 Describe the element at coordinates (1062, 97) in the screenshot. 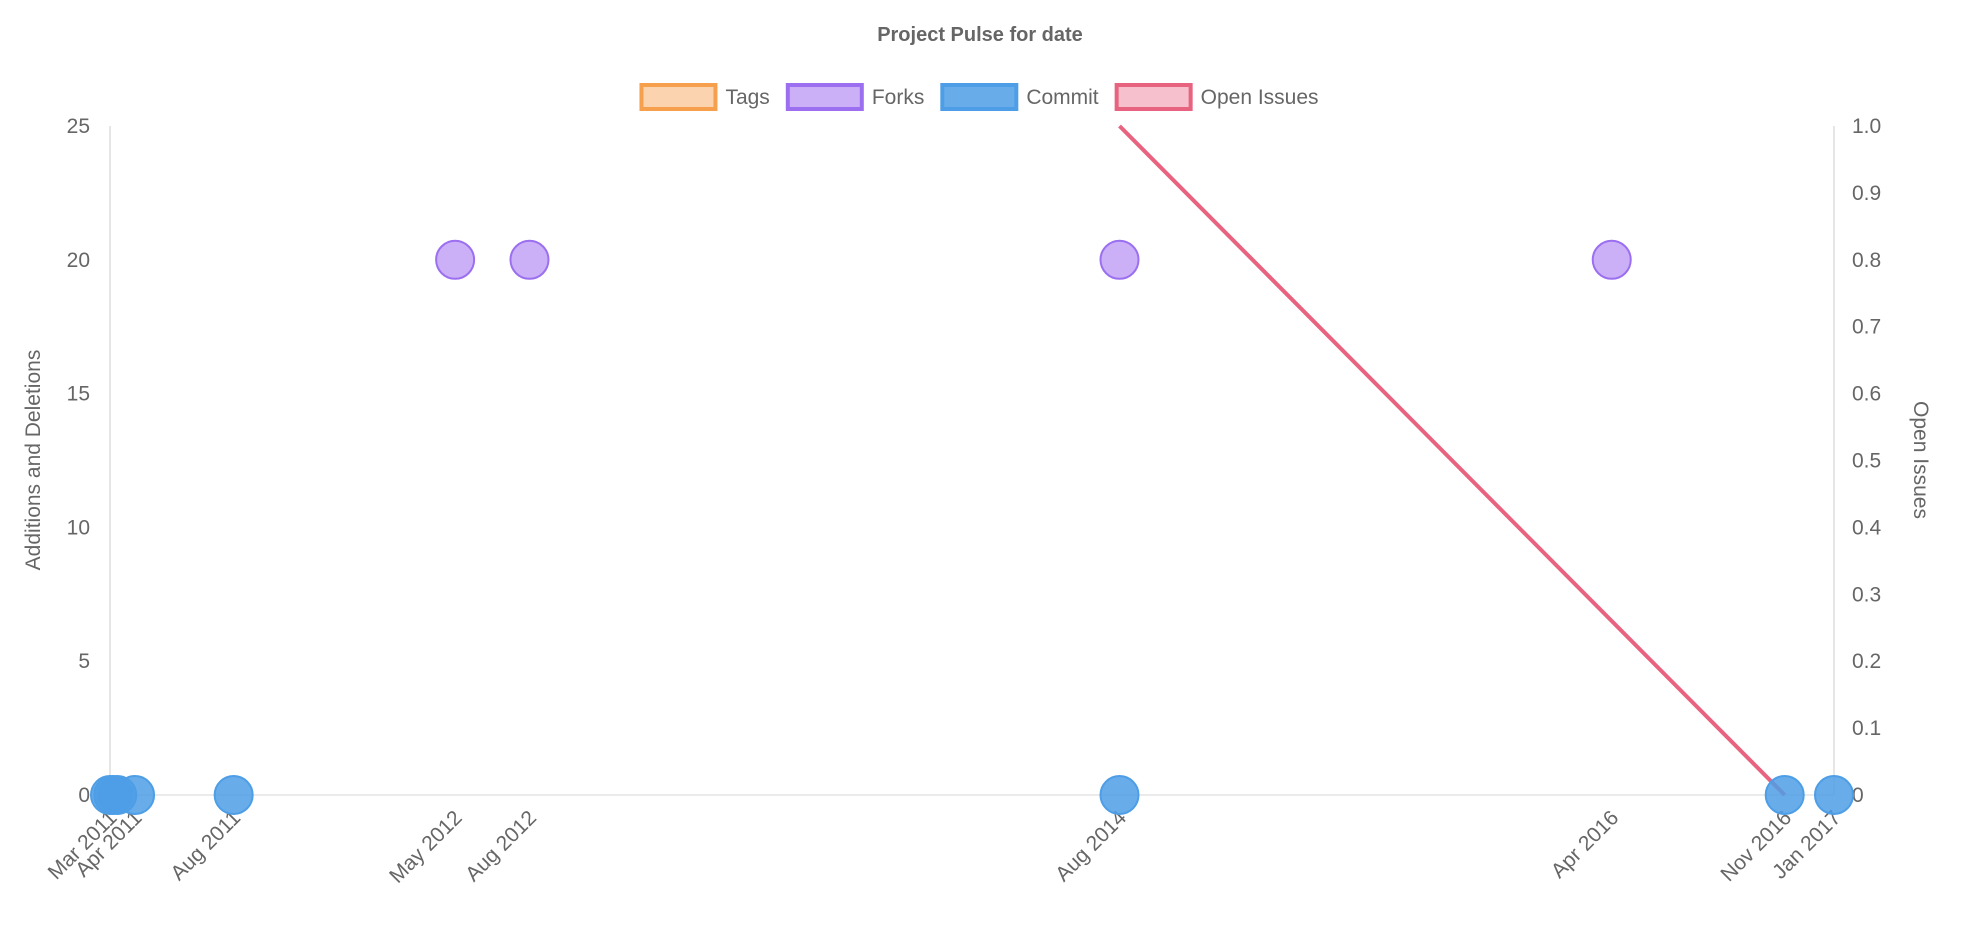

I see `legend-label: Commit` at that location.